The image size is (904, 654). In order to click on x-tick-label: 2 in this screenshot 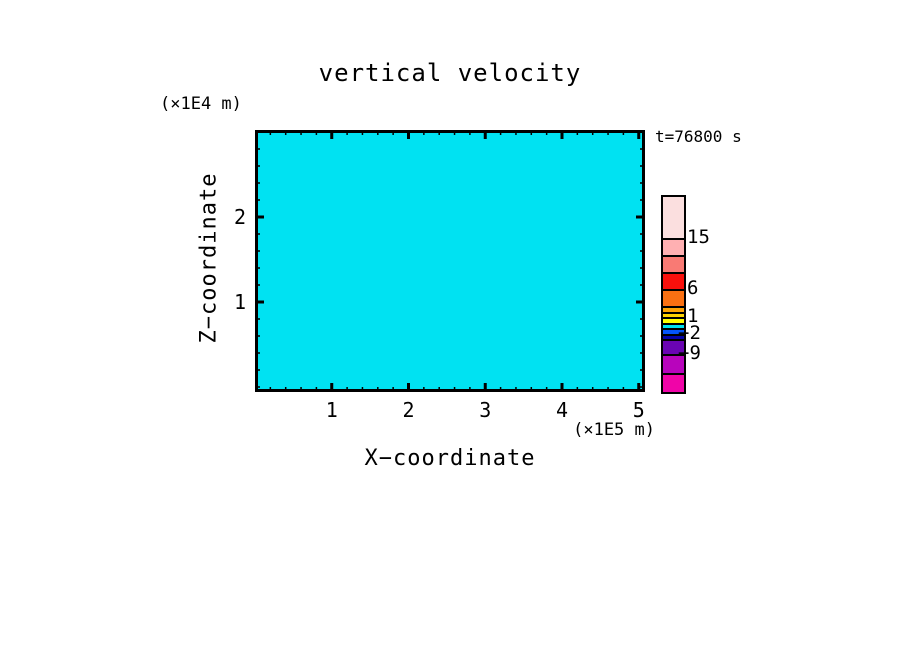, I will do `click(408, 410)`.